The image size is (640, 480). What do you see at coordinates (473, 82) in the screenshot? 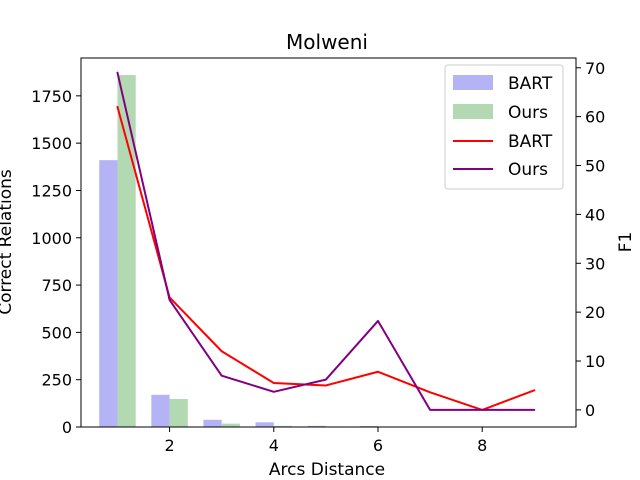
I see `legend-swatch-bart-bar` at bounding box center [473, 82].